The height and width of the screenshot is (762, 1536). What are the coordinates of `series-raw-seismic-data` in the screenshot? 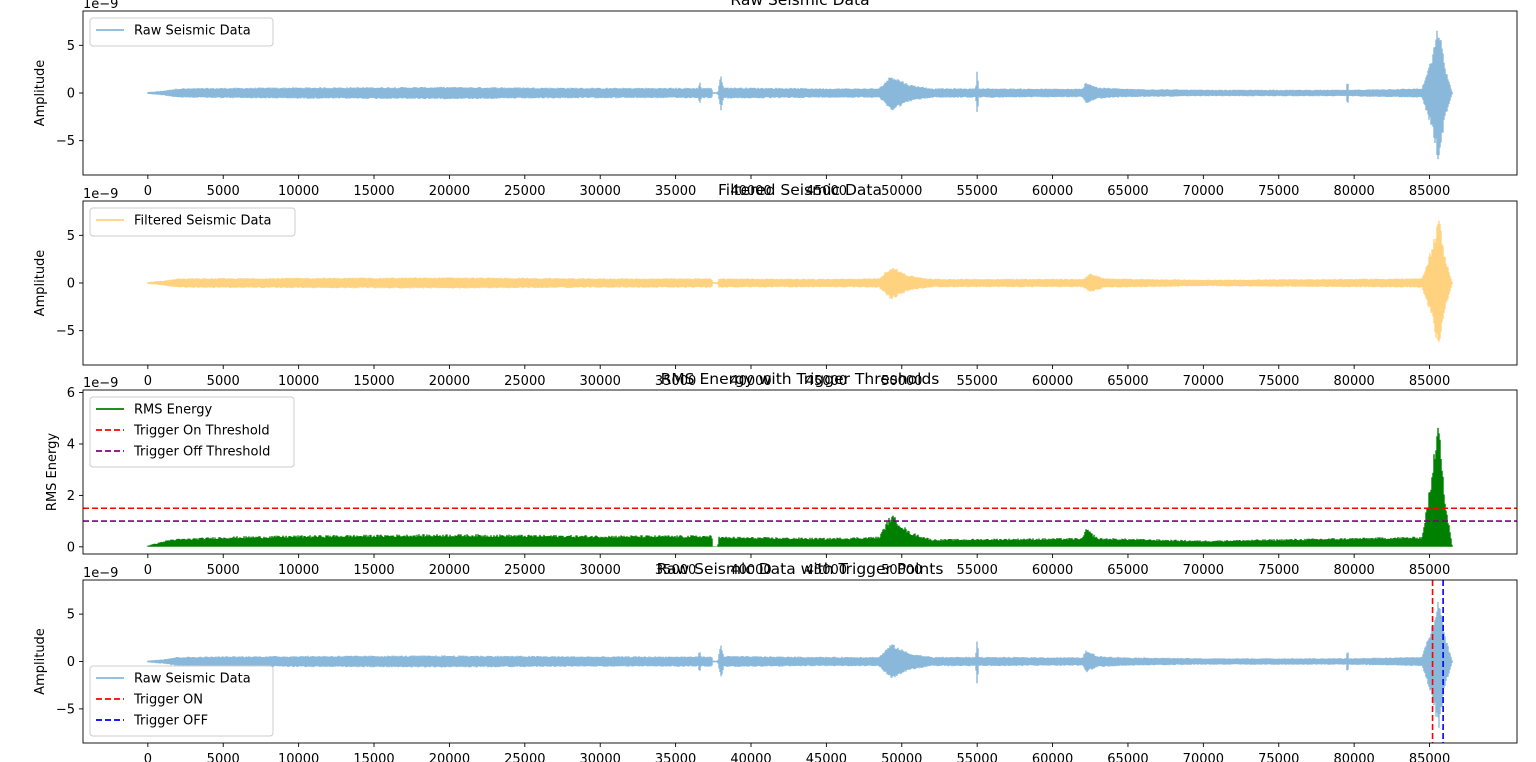 It's located at (800, 665).